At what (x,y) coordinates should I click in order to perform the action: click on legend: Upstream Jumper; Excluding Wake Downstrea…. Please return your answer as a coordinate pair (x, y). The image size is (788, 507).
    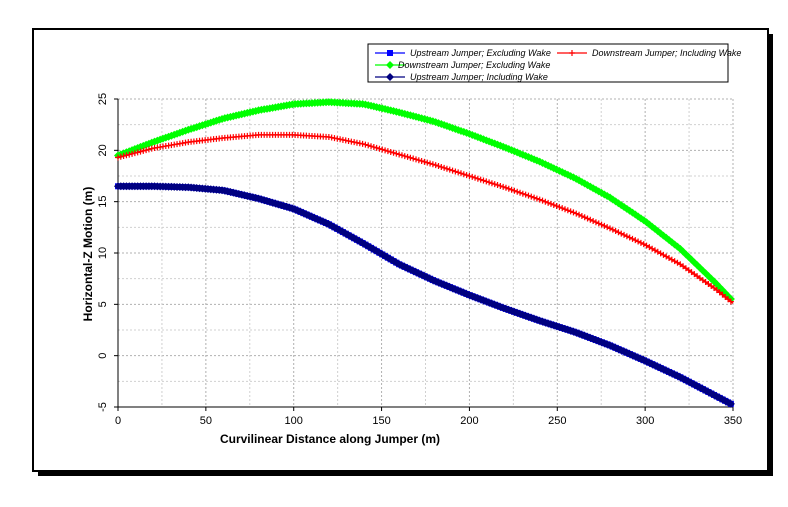
    Looking at the image, I should click on (554, 63).